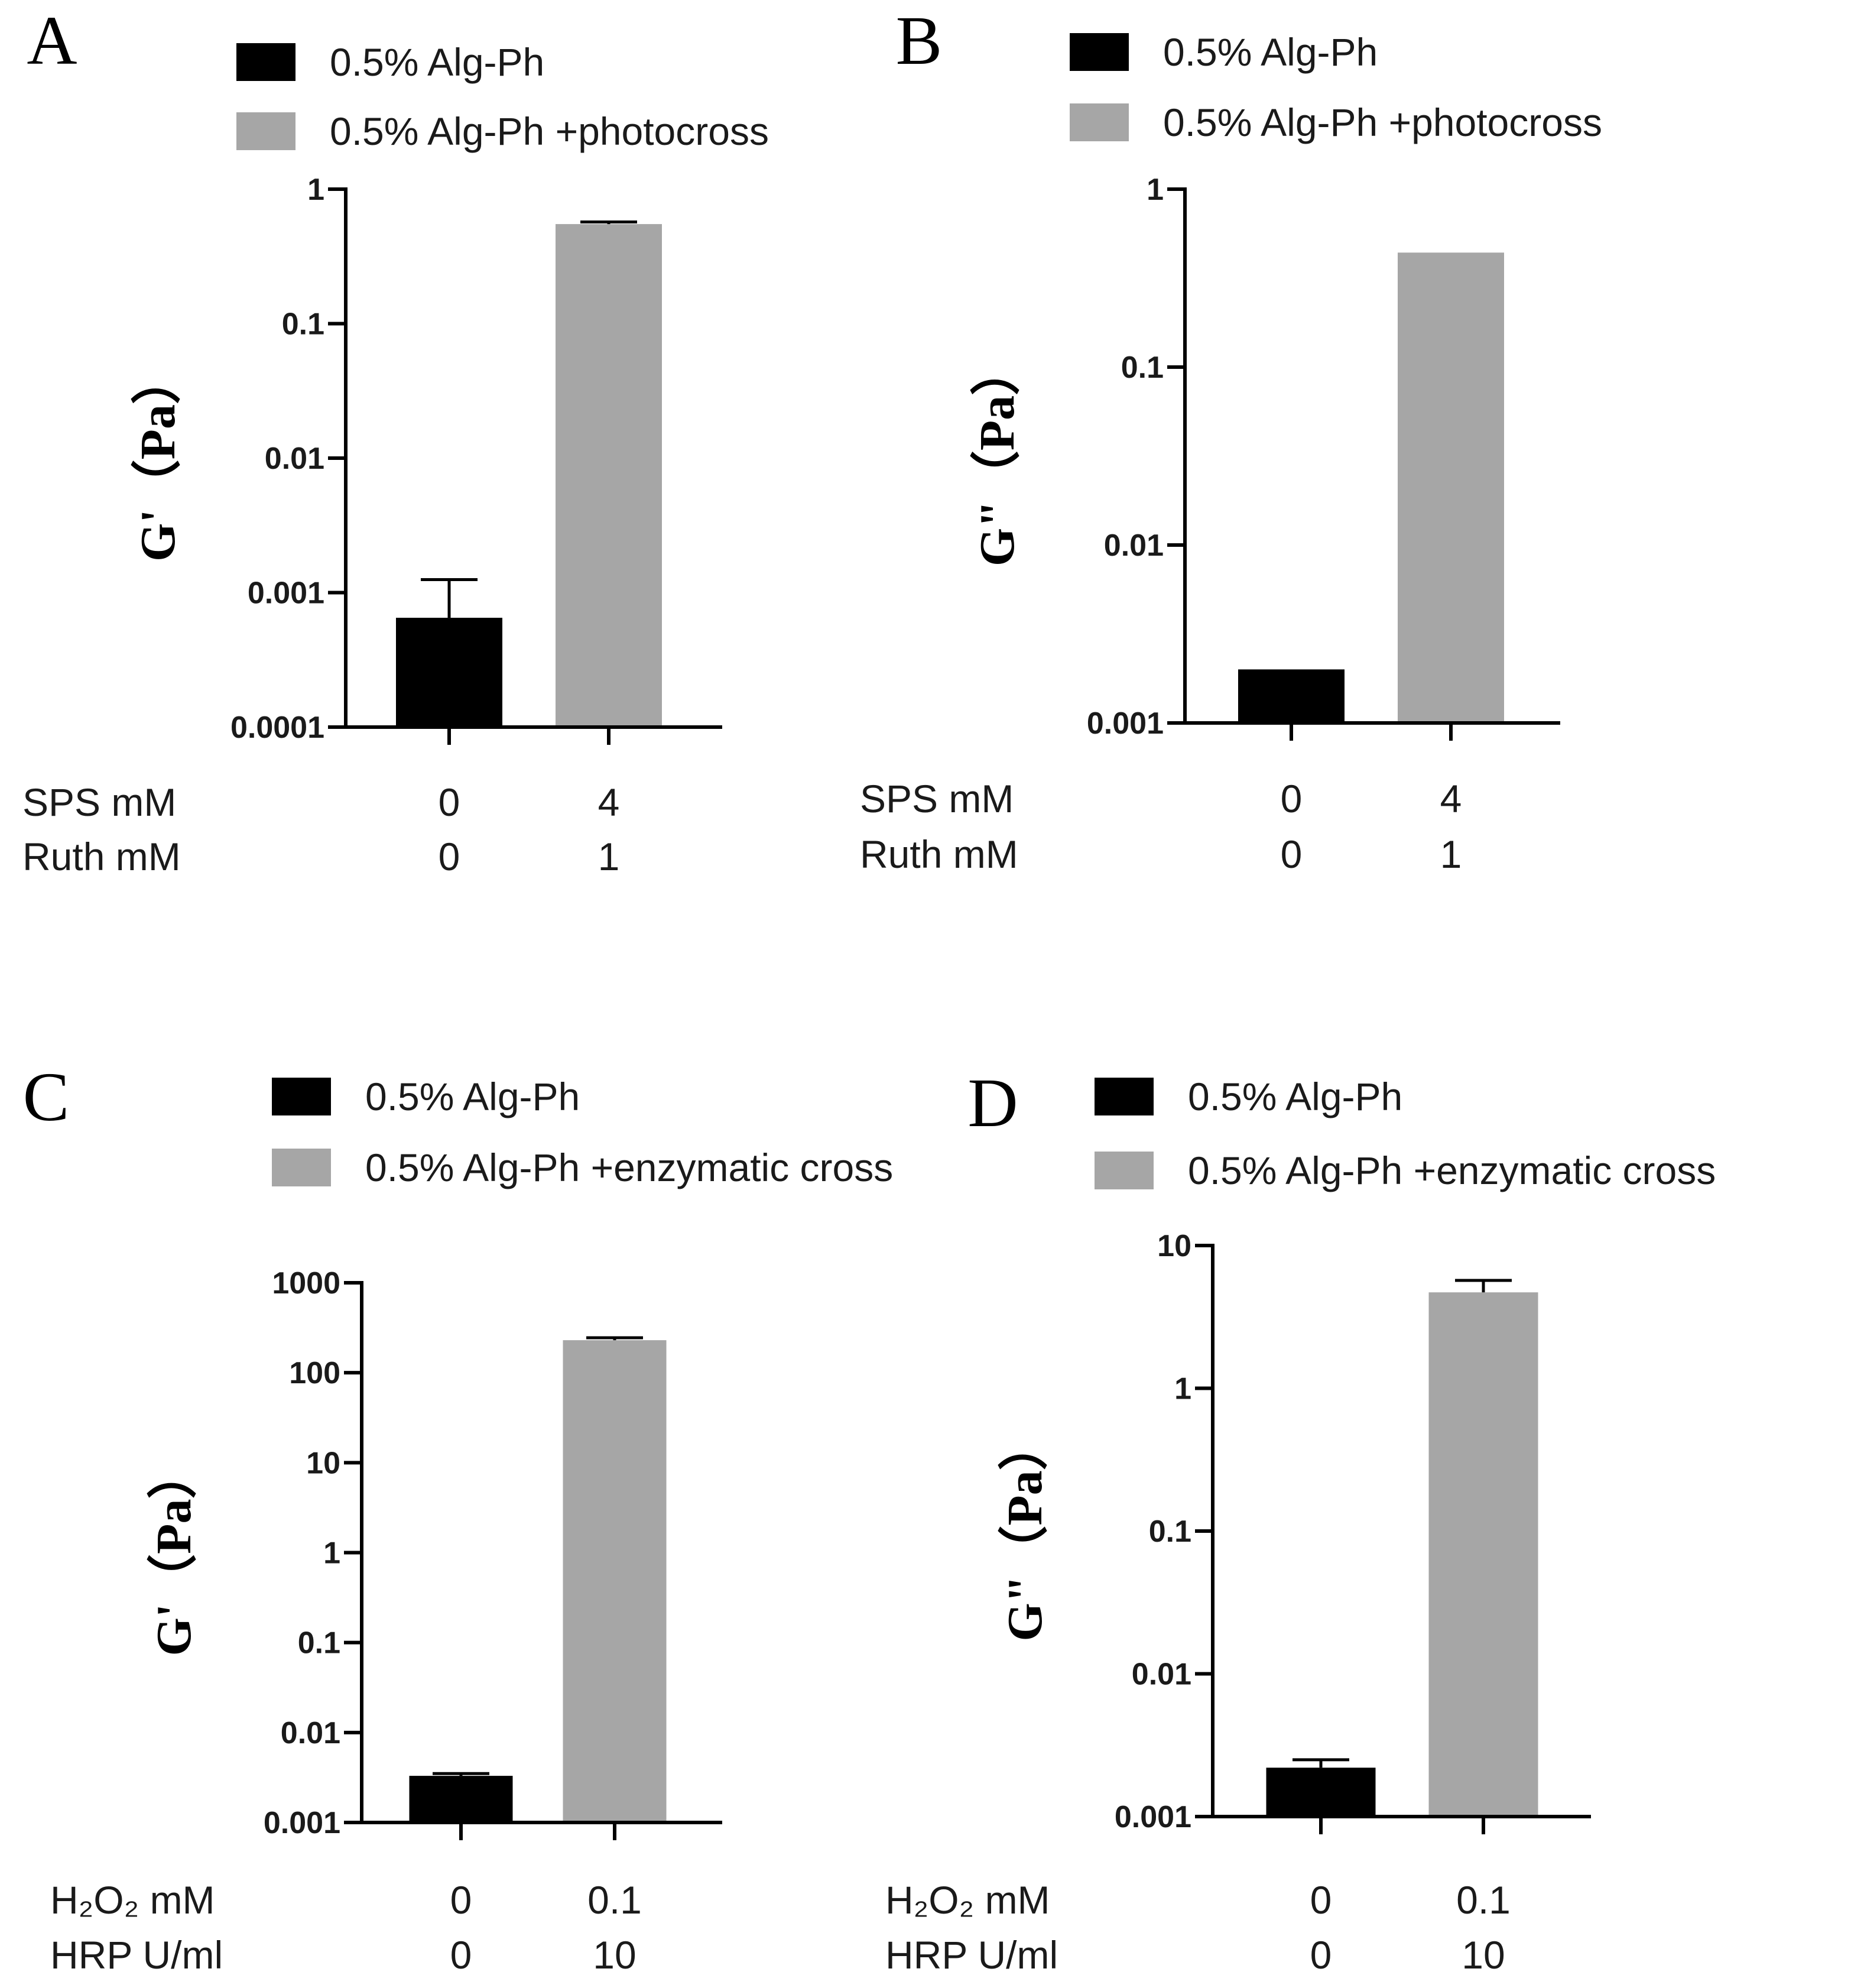  What do you see at coordinates (314, 1373) in the screenshot?
I see `y-tick-label: 100` at bounding box center [314, 1373].